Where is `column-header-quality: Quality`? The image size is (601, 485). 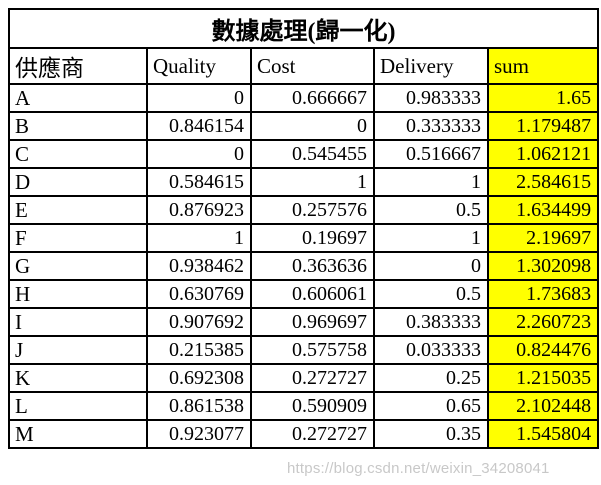
column-header-quality: Quality is located at coordinates (199, 66).